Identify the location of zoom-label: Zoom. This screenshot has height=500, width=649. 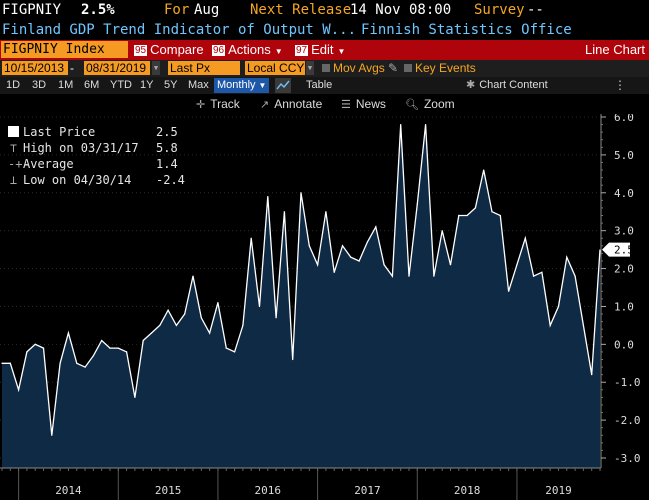
(439, 104).